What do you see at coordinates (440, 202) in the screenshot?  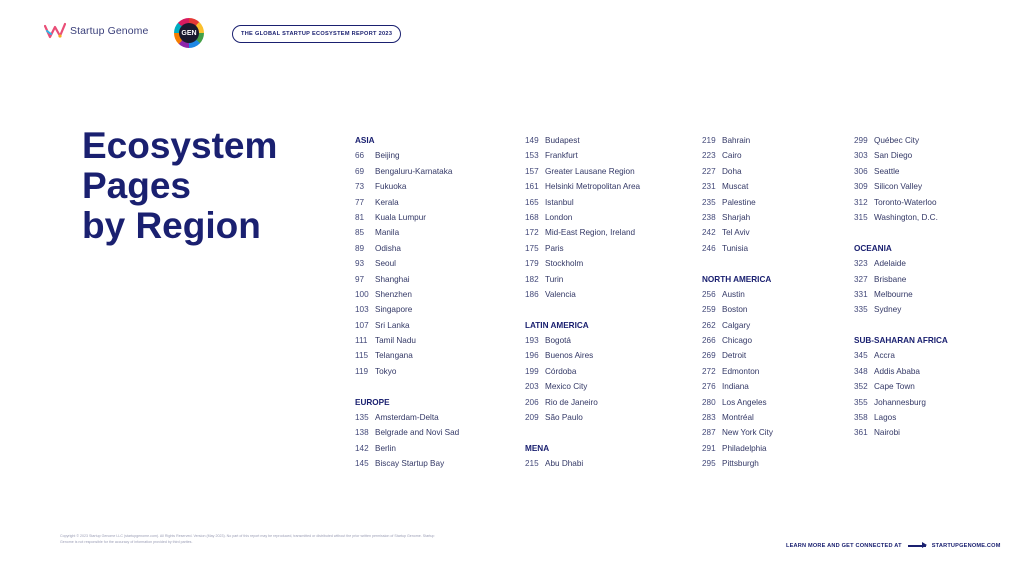 I see `ecosystem-entry: 77 Kerala` at bounding box center [440, 202].